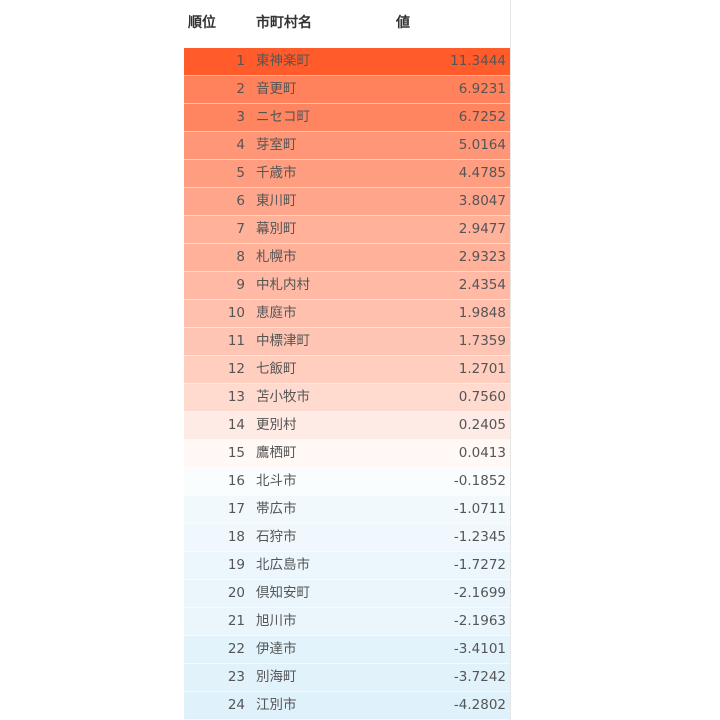  Describe the element at coordinates (276, 89) in the screenshot. I see `municipality-cell: 音更町` at that location.